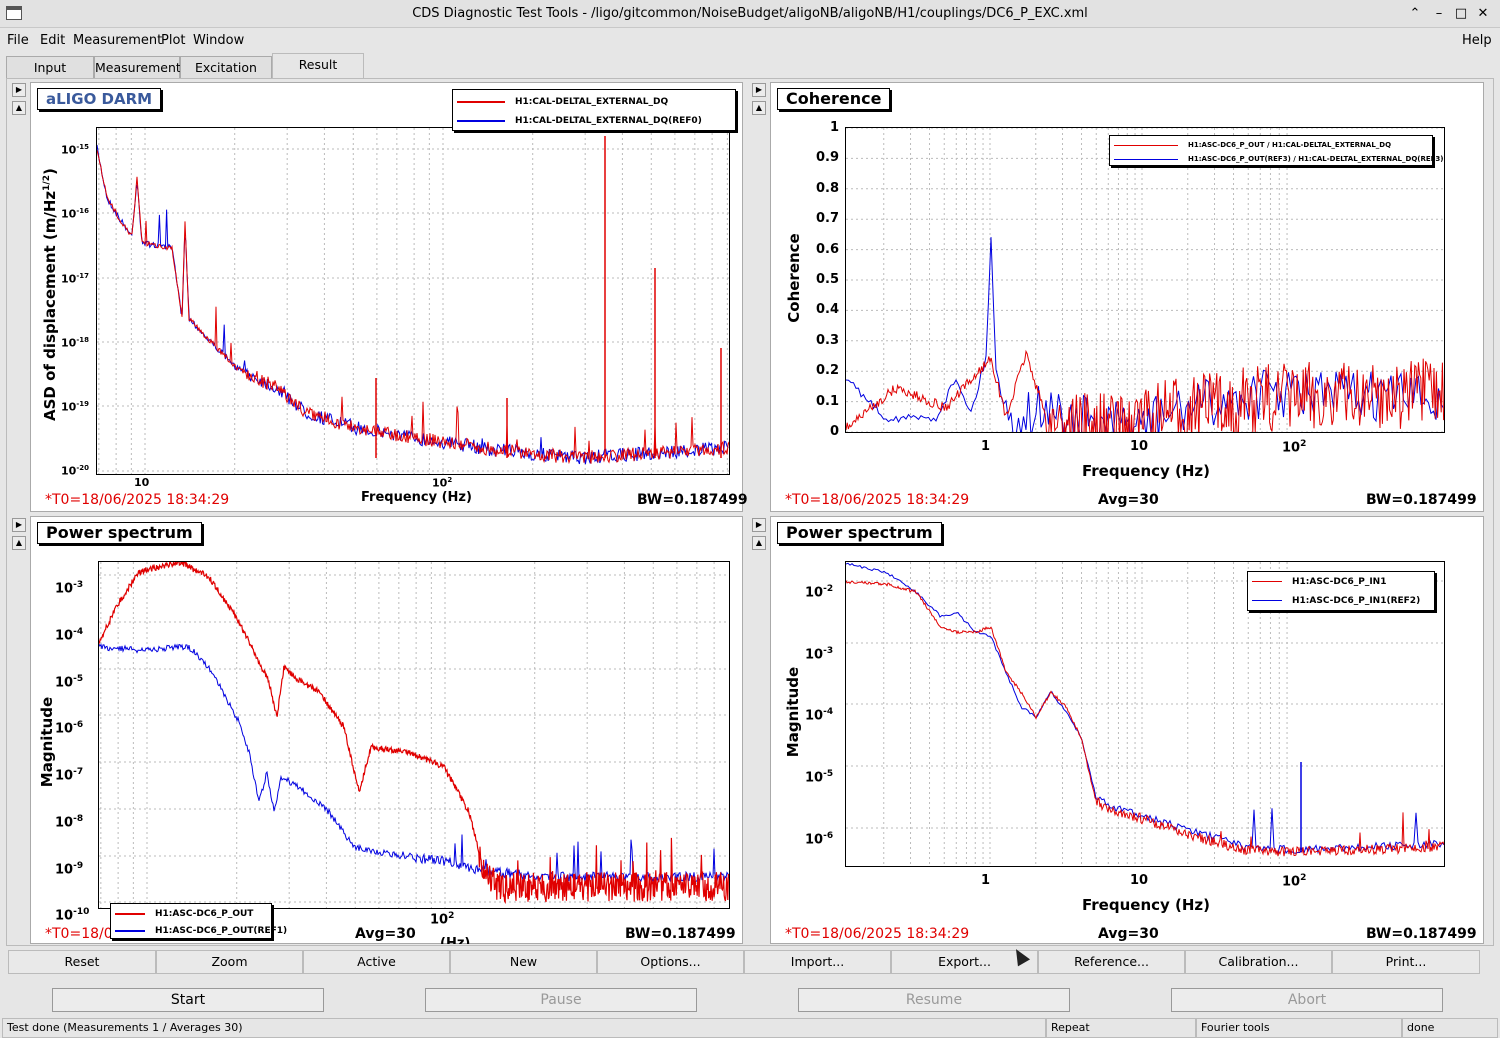 The image size is (1500, 1038). I want to click on averages-readout: Avg=30, so click(1128, 500).